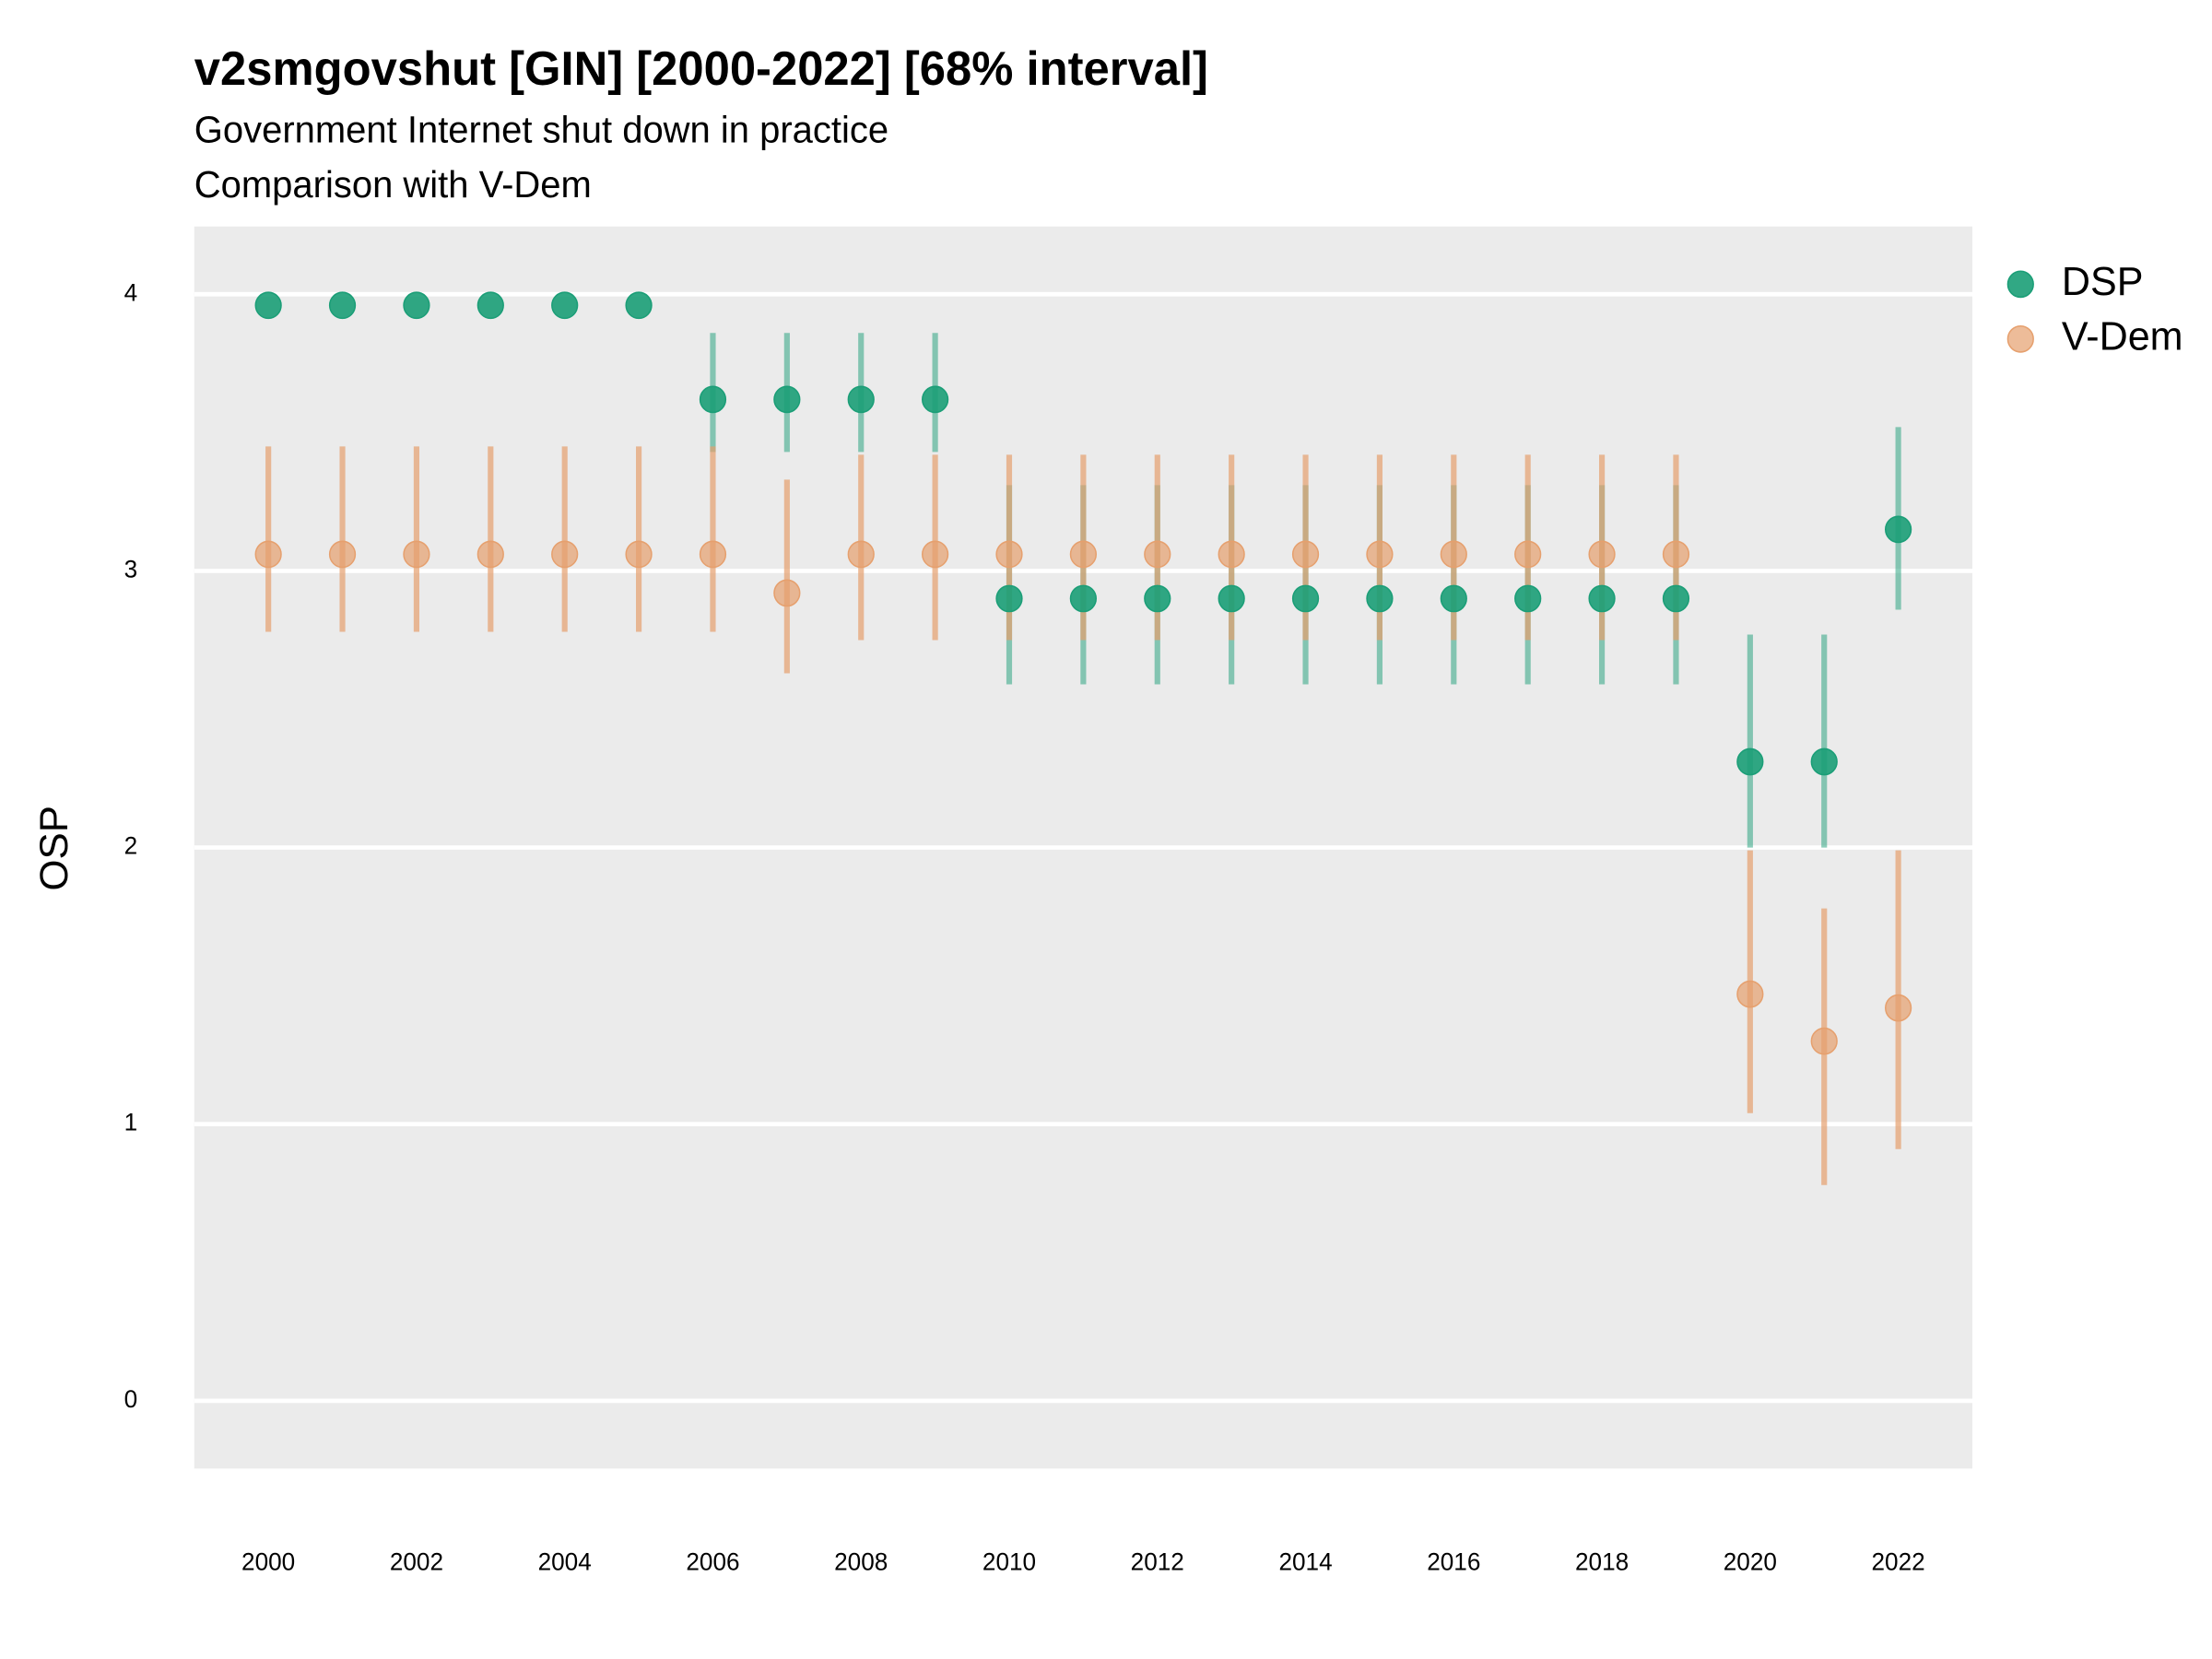  Describe the element at coordinates (268, 1562) in the screenshot. I see `x-tick-label: 2000` at that location.